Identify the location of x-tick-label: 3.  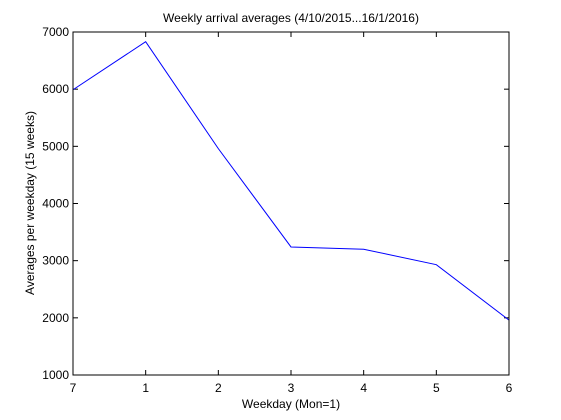
(291, 388).